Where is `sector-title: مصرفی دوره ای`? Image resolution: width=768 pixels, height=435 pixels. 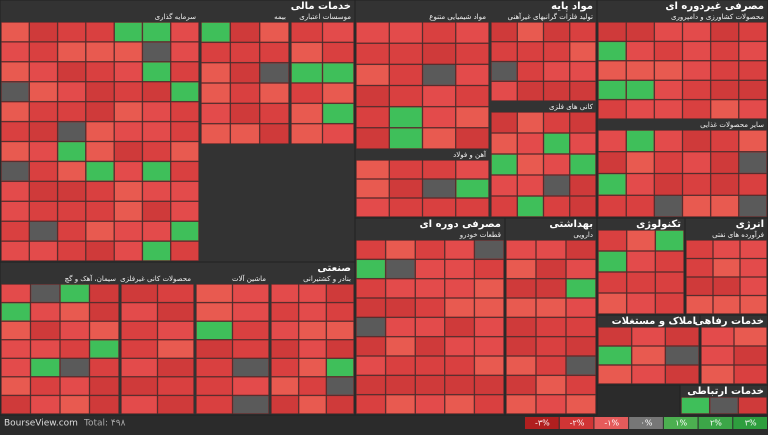 sector-title: مصرفی دوره ای is located at coordinates (461, 224).